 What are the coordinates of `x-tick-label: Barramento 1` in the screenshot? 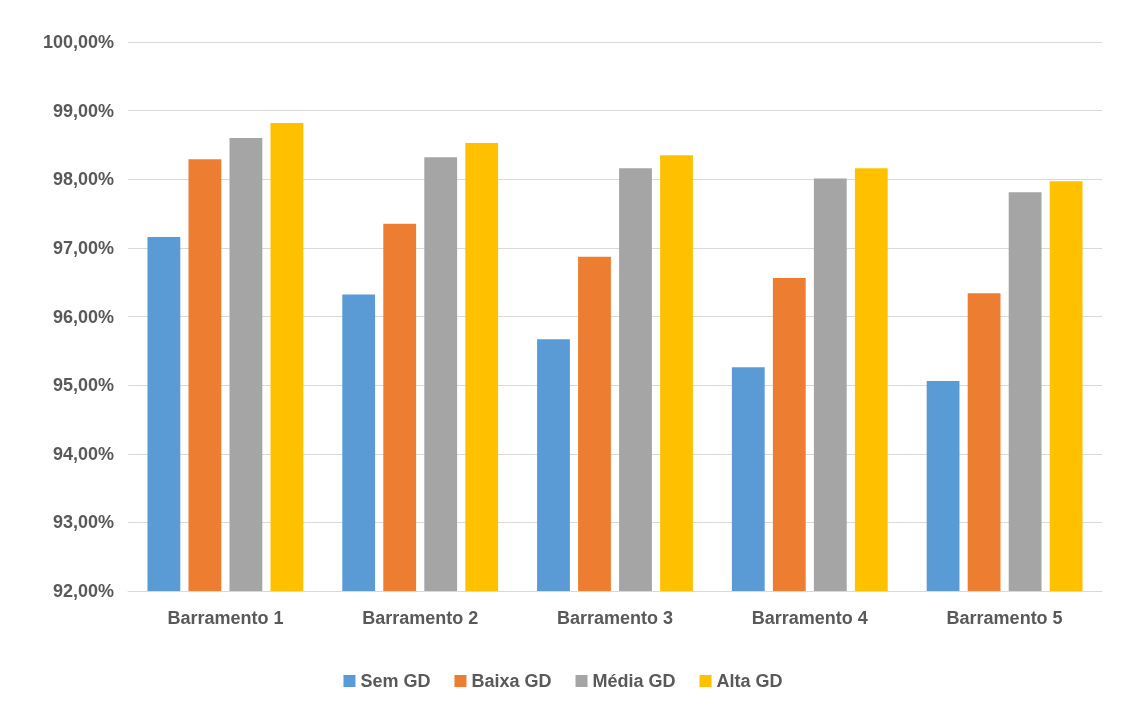 It's located at (225, 618).